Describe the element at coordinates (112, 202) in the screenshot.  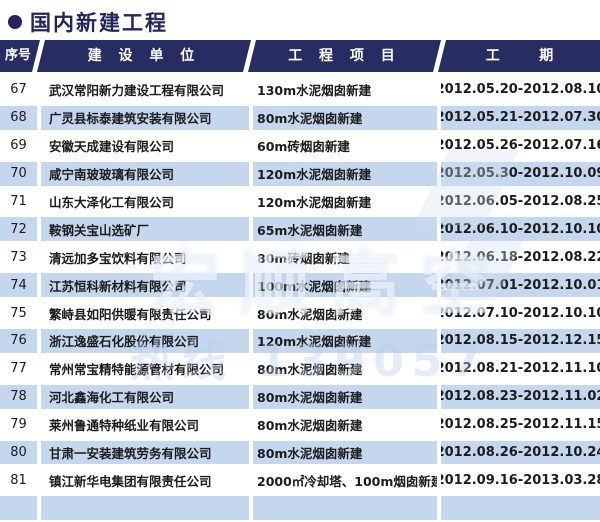
I see `company-name: 山东大泽化工有限公司` at that location.